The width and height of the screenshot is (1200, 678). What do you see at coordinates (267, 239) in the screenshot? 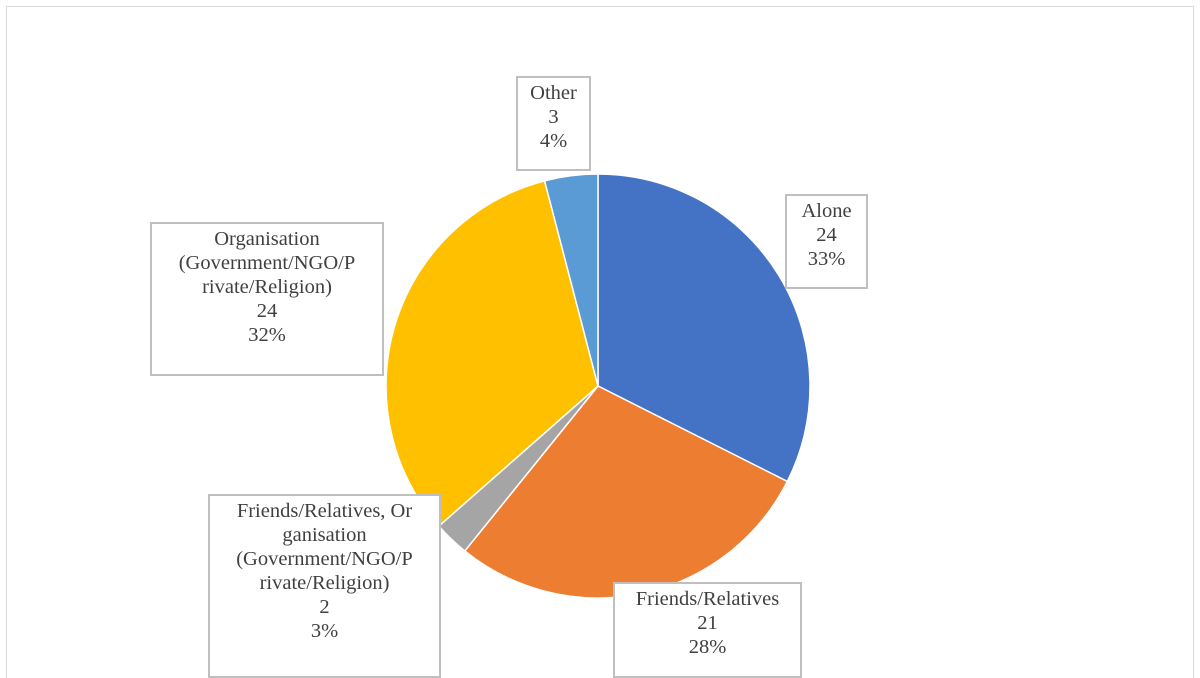
I see `data-label-category: Organisation` at bounding box center [267, 239].